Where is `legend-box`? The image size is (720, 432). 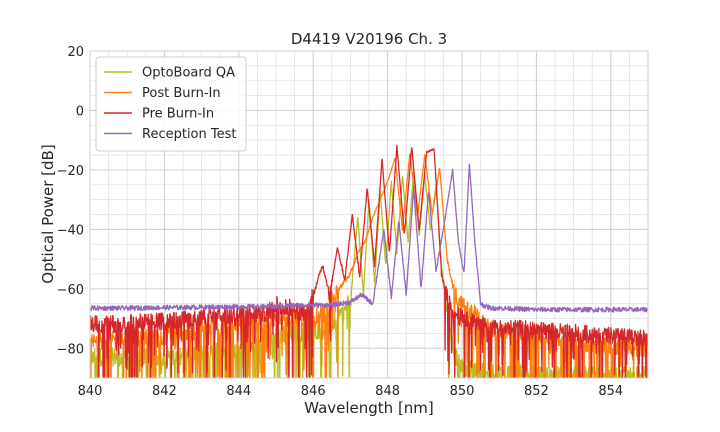 legend-box is located at coordinates (171, 104).